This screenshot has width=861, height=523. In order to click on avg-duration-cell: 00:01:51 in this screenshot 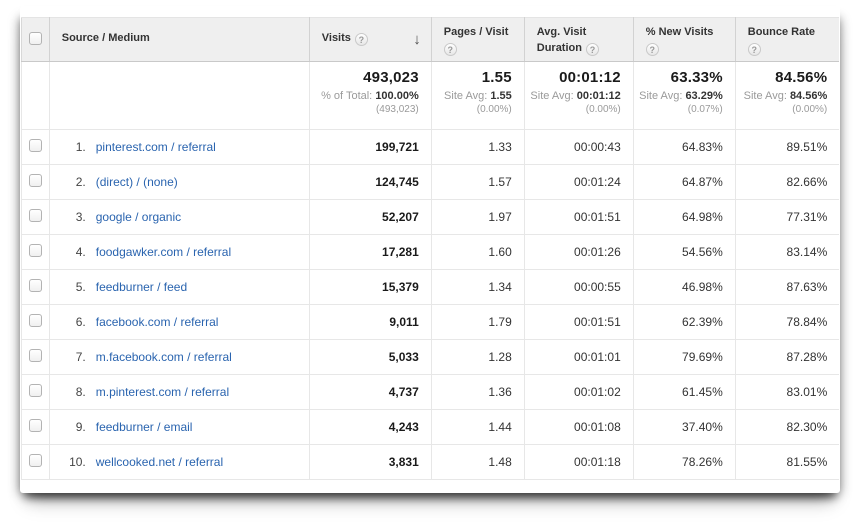, I will do `click(579, 322)`.